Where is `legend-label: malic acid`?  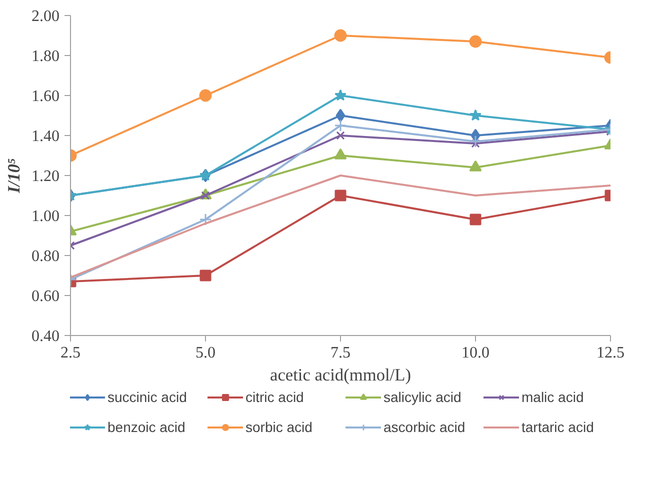 legend-label: malic acid is located at coordinates (553, 397).